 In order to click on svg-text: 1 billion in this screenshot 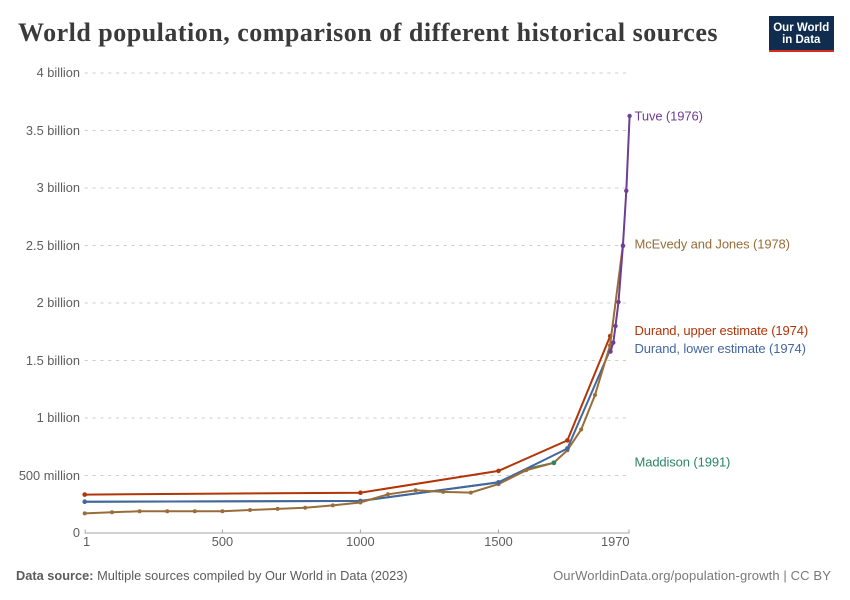, I will do `click(58, 417)`.